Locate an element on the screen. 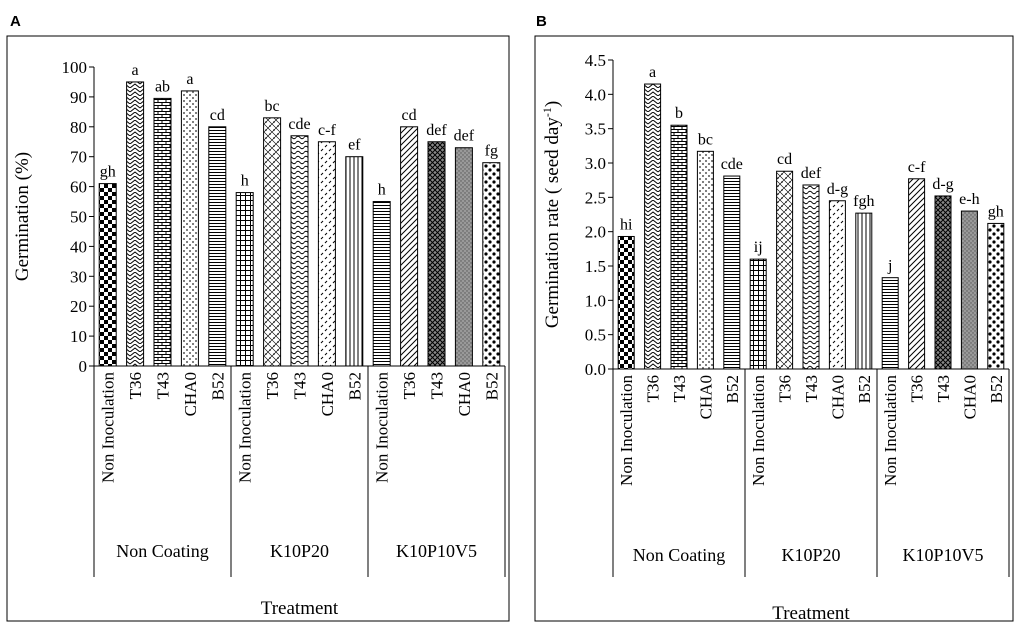 This screenshot has height=634, width=1018. y-tick-label: 2.0 is located at coordinates (595, 232).